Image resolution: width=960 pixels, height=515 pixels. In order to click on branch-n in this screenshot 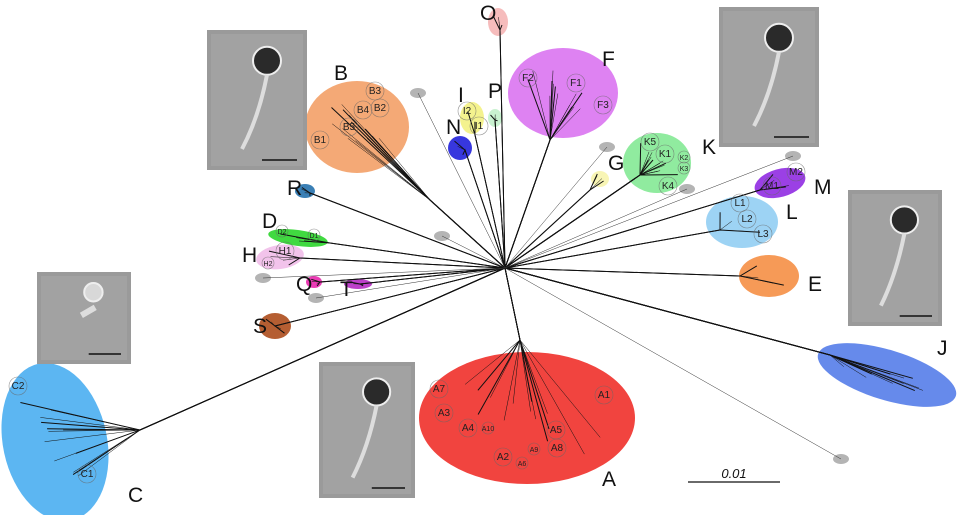, I will do `click(484, 208)`.